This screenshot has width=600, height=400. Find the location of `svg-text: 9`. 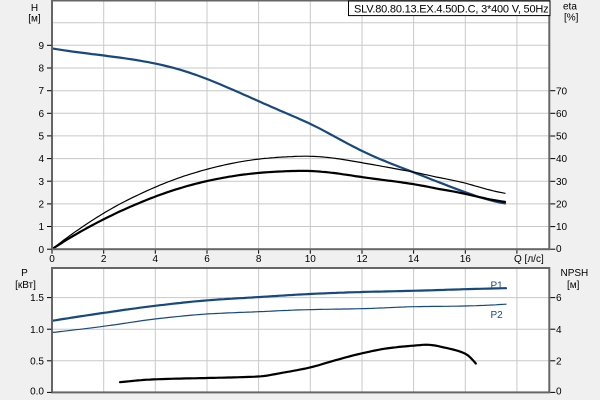

svg-text: 9 is located at coordinates (41, 46).